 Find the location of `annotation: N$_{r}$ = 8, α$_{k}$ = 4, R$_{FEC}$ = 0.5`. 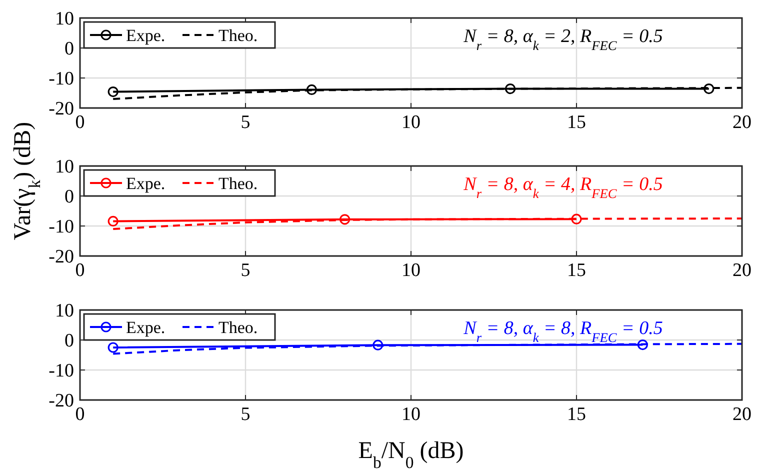

annotation: N$_{r}$ = 8, α$_{k}$ = 4, R$_{FEC}$ = 0.5 is located at coordinates (562, 187).